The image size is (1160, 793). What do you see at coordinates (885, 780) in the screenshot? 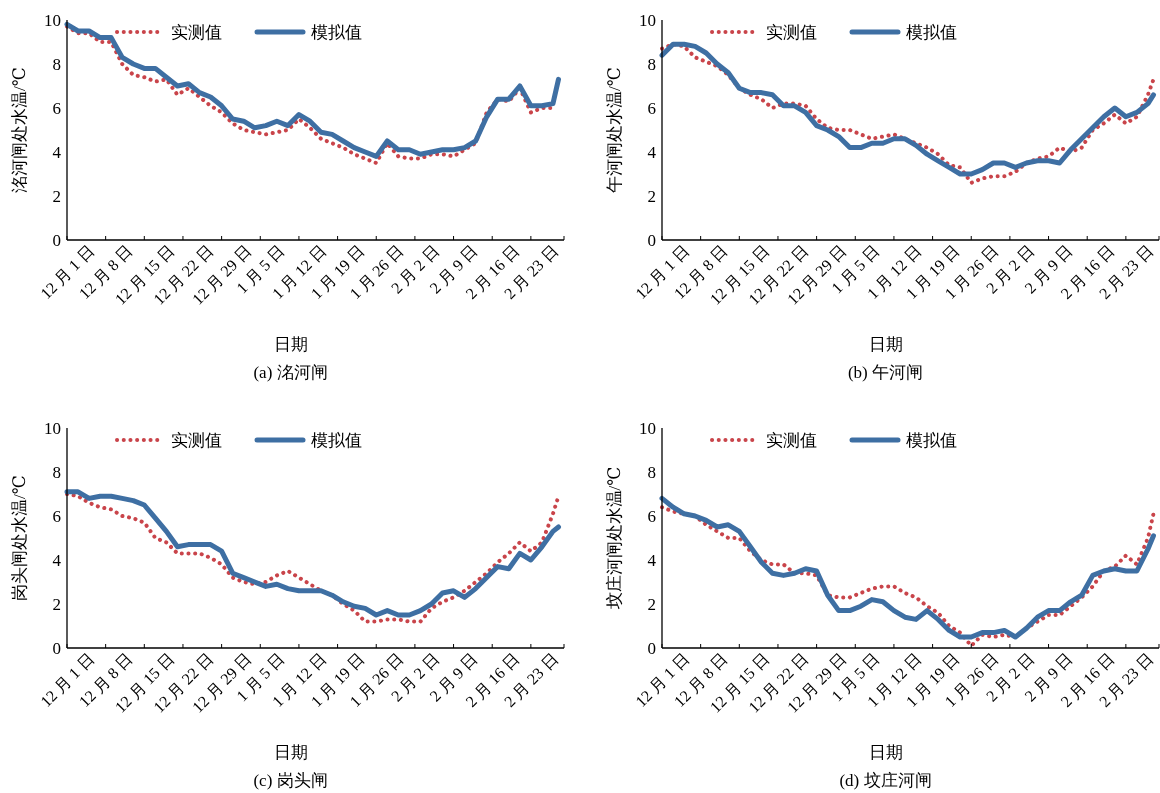
I see `text: (d) 坟庄河闸` at bounding box center [885, 780].